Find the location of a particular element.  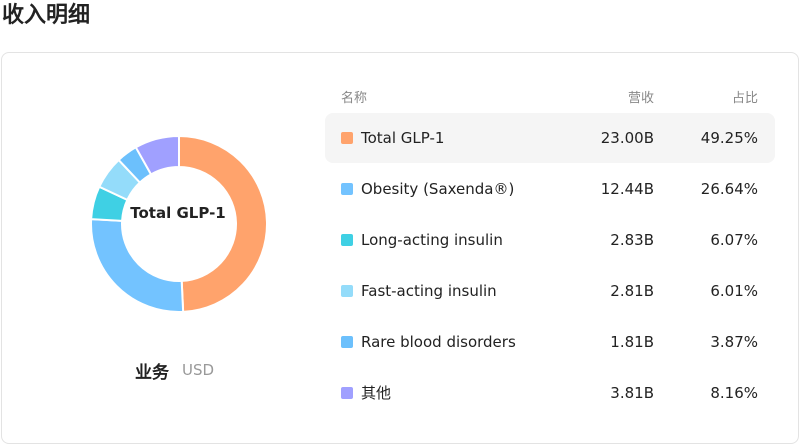

row-name: 其他 is located at coordinates (376, 393).